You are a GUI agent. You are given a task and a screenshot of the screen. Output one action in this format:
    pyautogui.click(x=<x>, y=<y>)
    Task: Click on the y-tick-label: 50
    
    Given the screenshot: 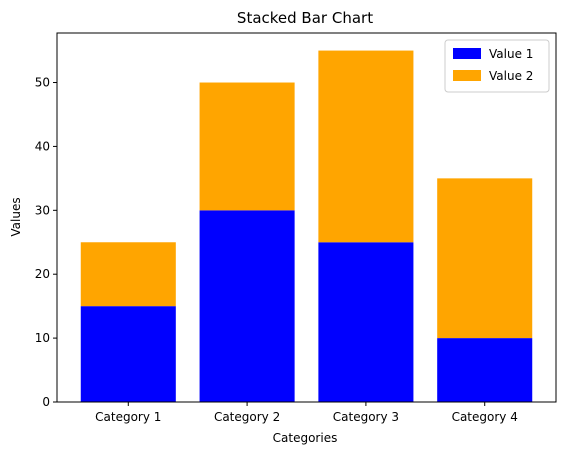 What is the action you would take?
    pyautogui.click(x=42, y=83)
    